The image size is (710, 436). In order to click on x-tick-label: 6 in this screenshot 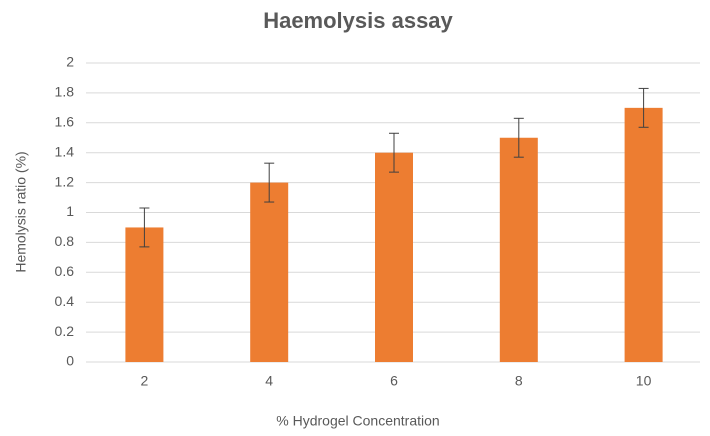, I will do `click(394, 381)`.